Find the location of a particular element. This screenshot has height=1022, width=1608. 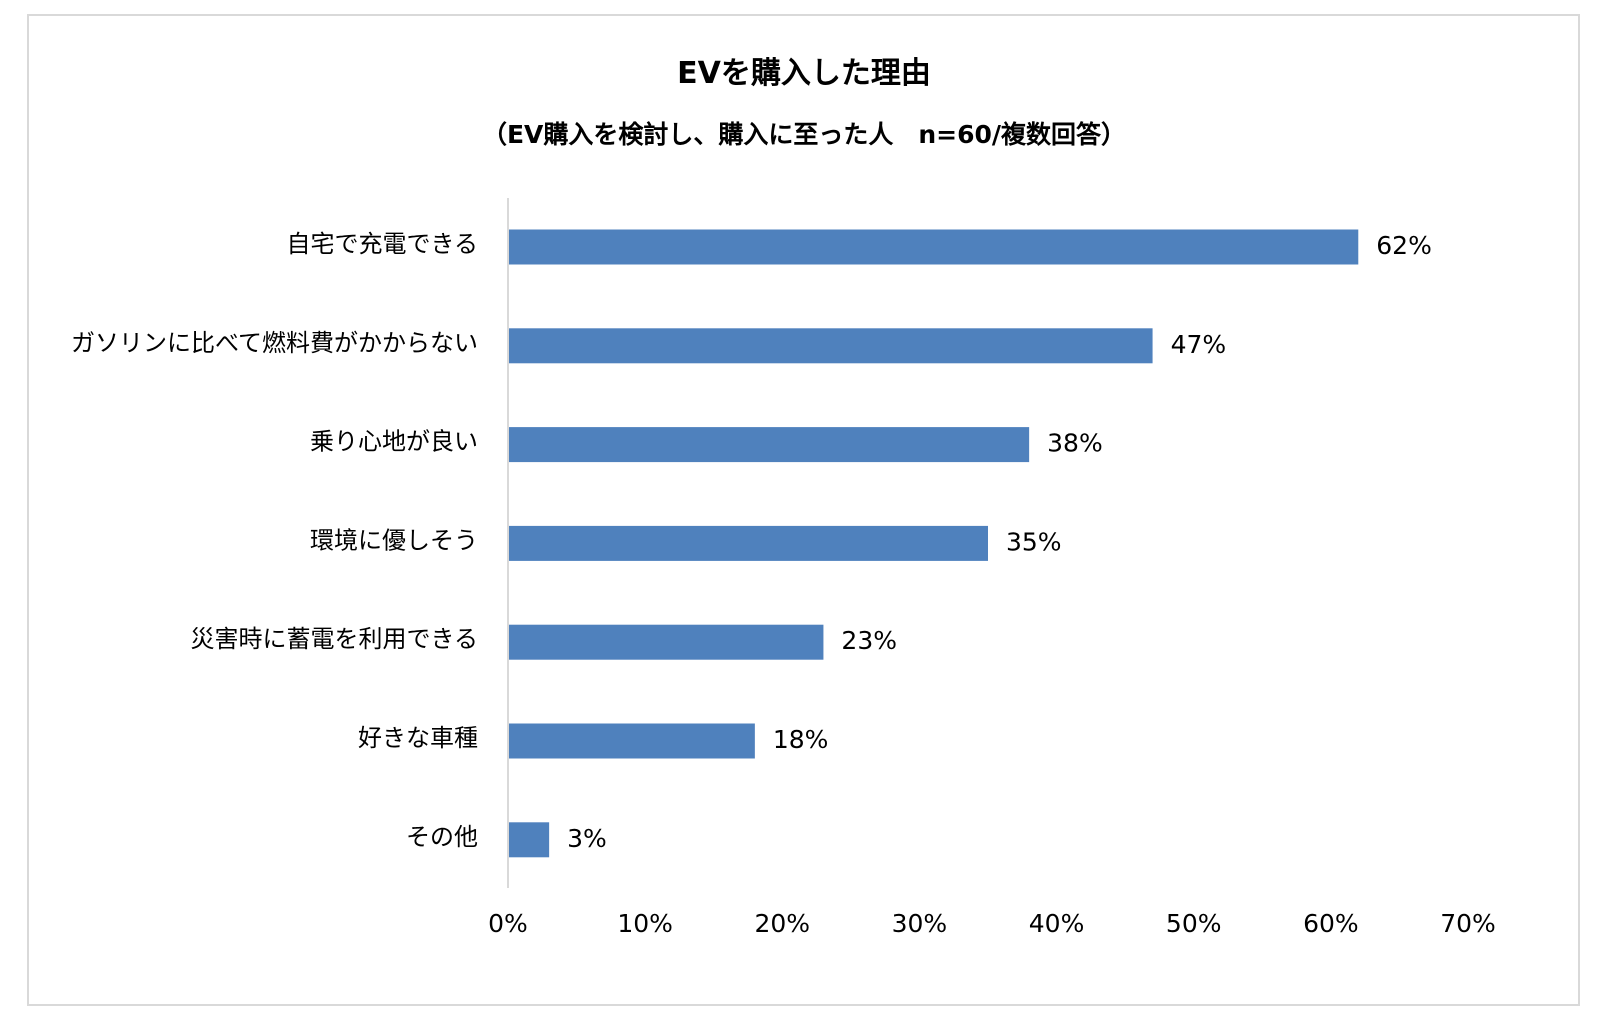

x-tick-label-1: 0% is located at coordinates (508, 923).